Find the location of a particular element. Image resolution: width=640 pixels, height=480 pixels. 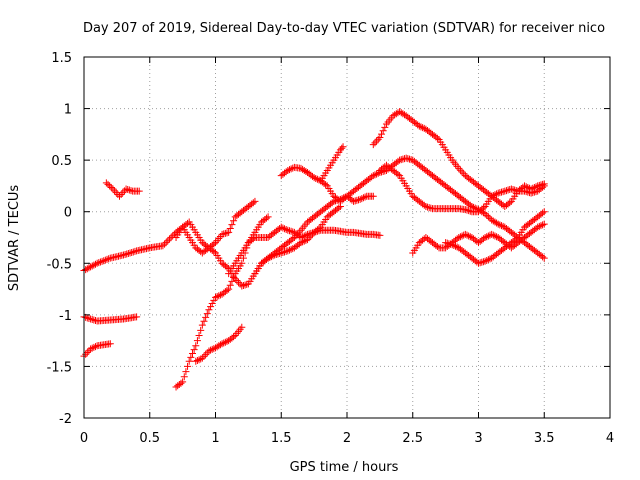

y-tick-label: 1.5 is located at coordinates (61, 58).